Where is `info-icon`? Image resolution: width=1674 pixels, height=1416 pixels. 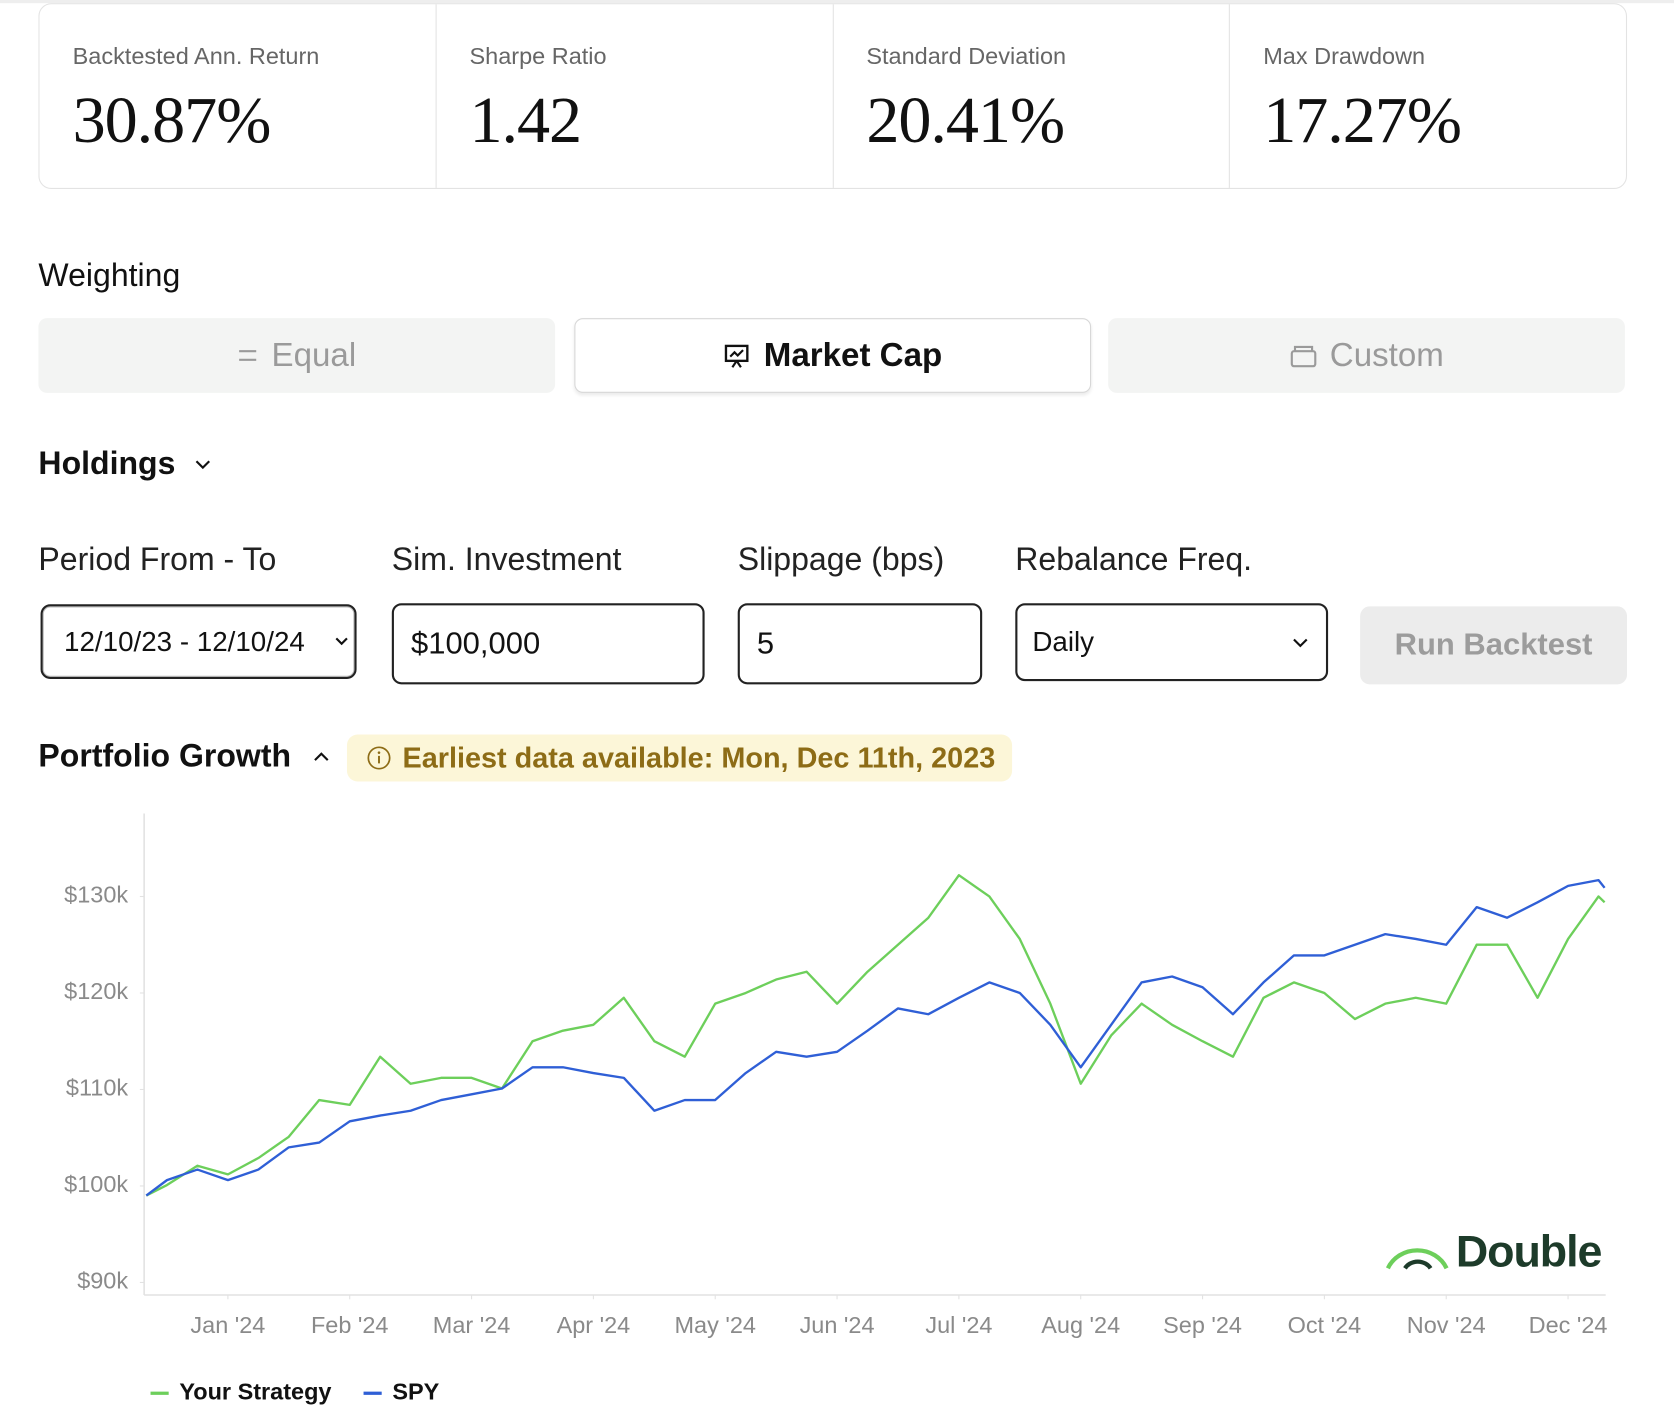
info-icon is located at coordinates (379, 758).